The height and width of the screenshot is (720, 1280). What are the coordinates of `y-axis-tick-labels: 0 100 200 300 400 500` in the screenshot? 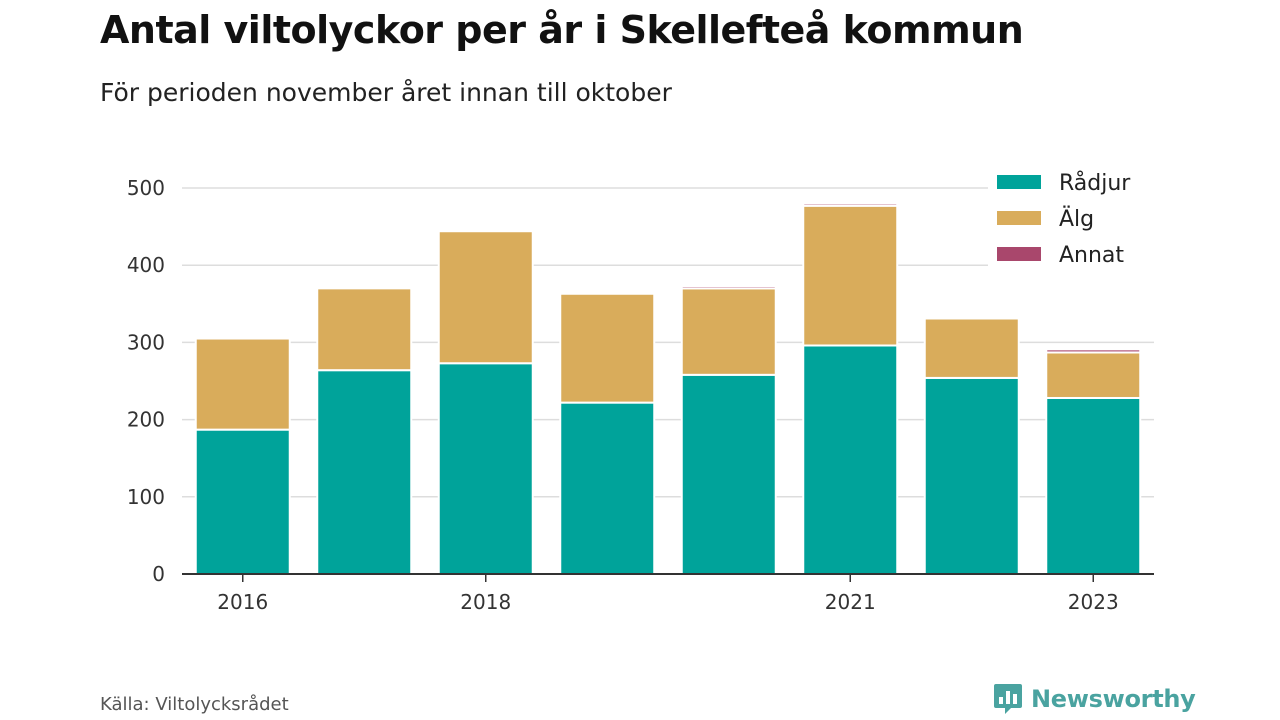 It's located at (146, 381).